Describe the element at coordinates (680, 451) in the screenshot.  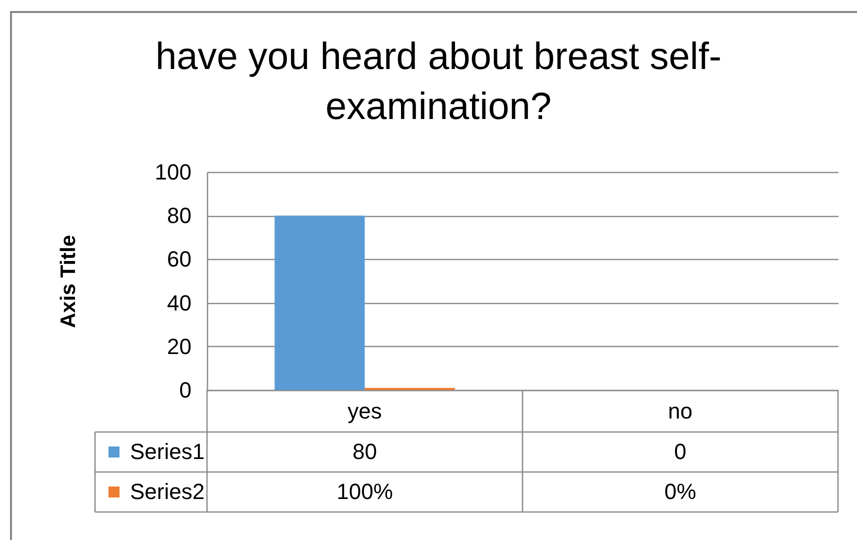
I see `data-label: 0` at that location.